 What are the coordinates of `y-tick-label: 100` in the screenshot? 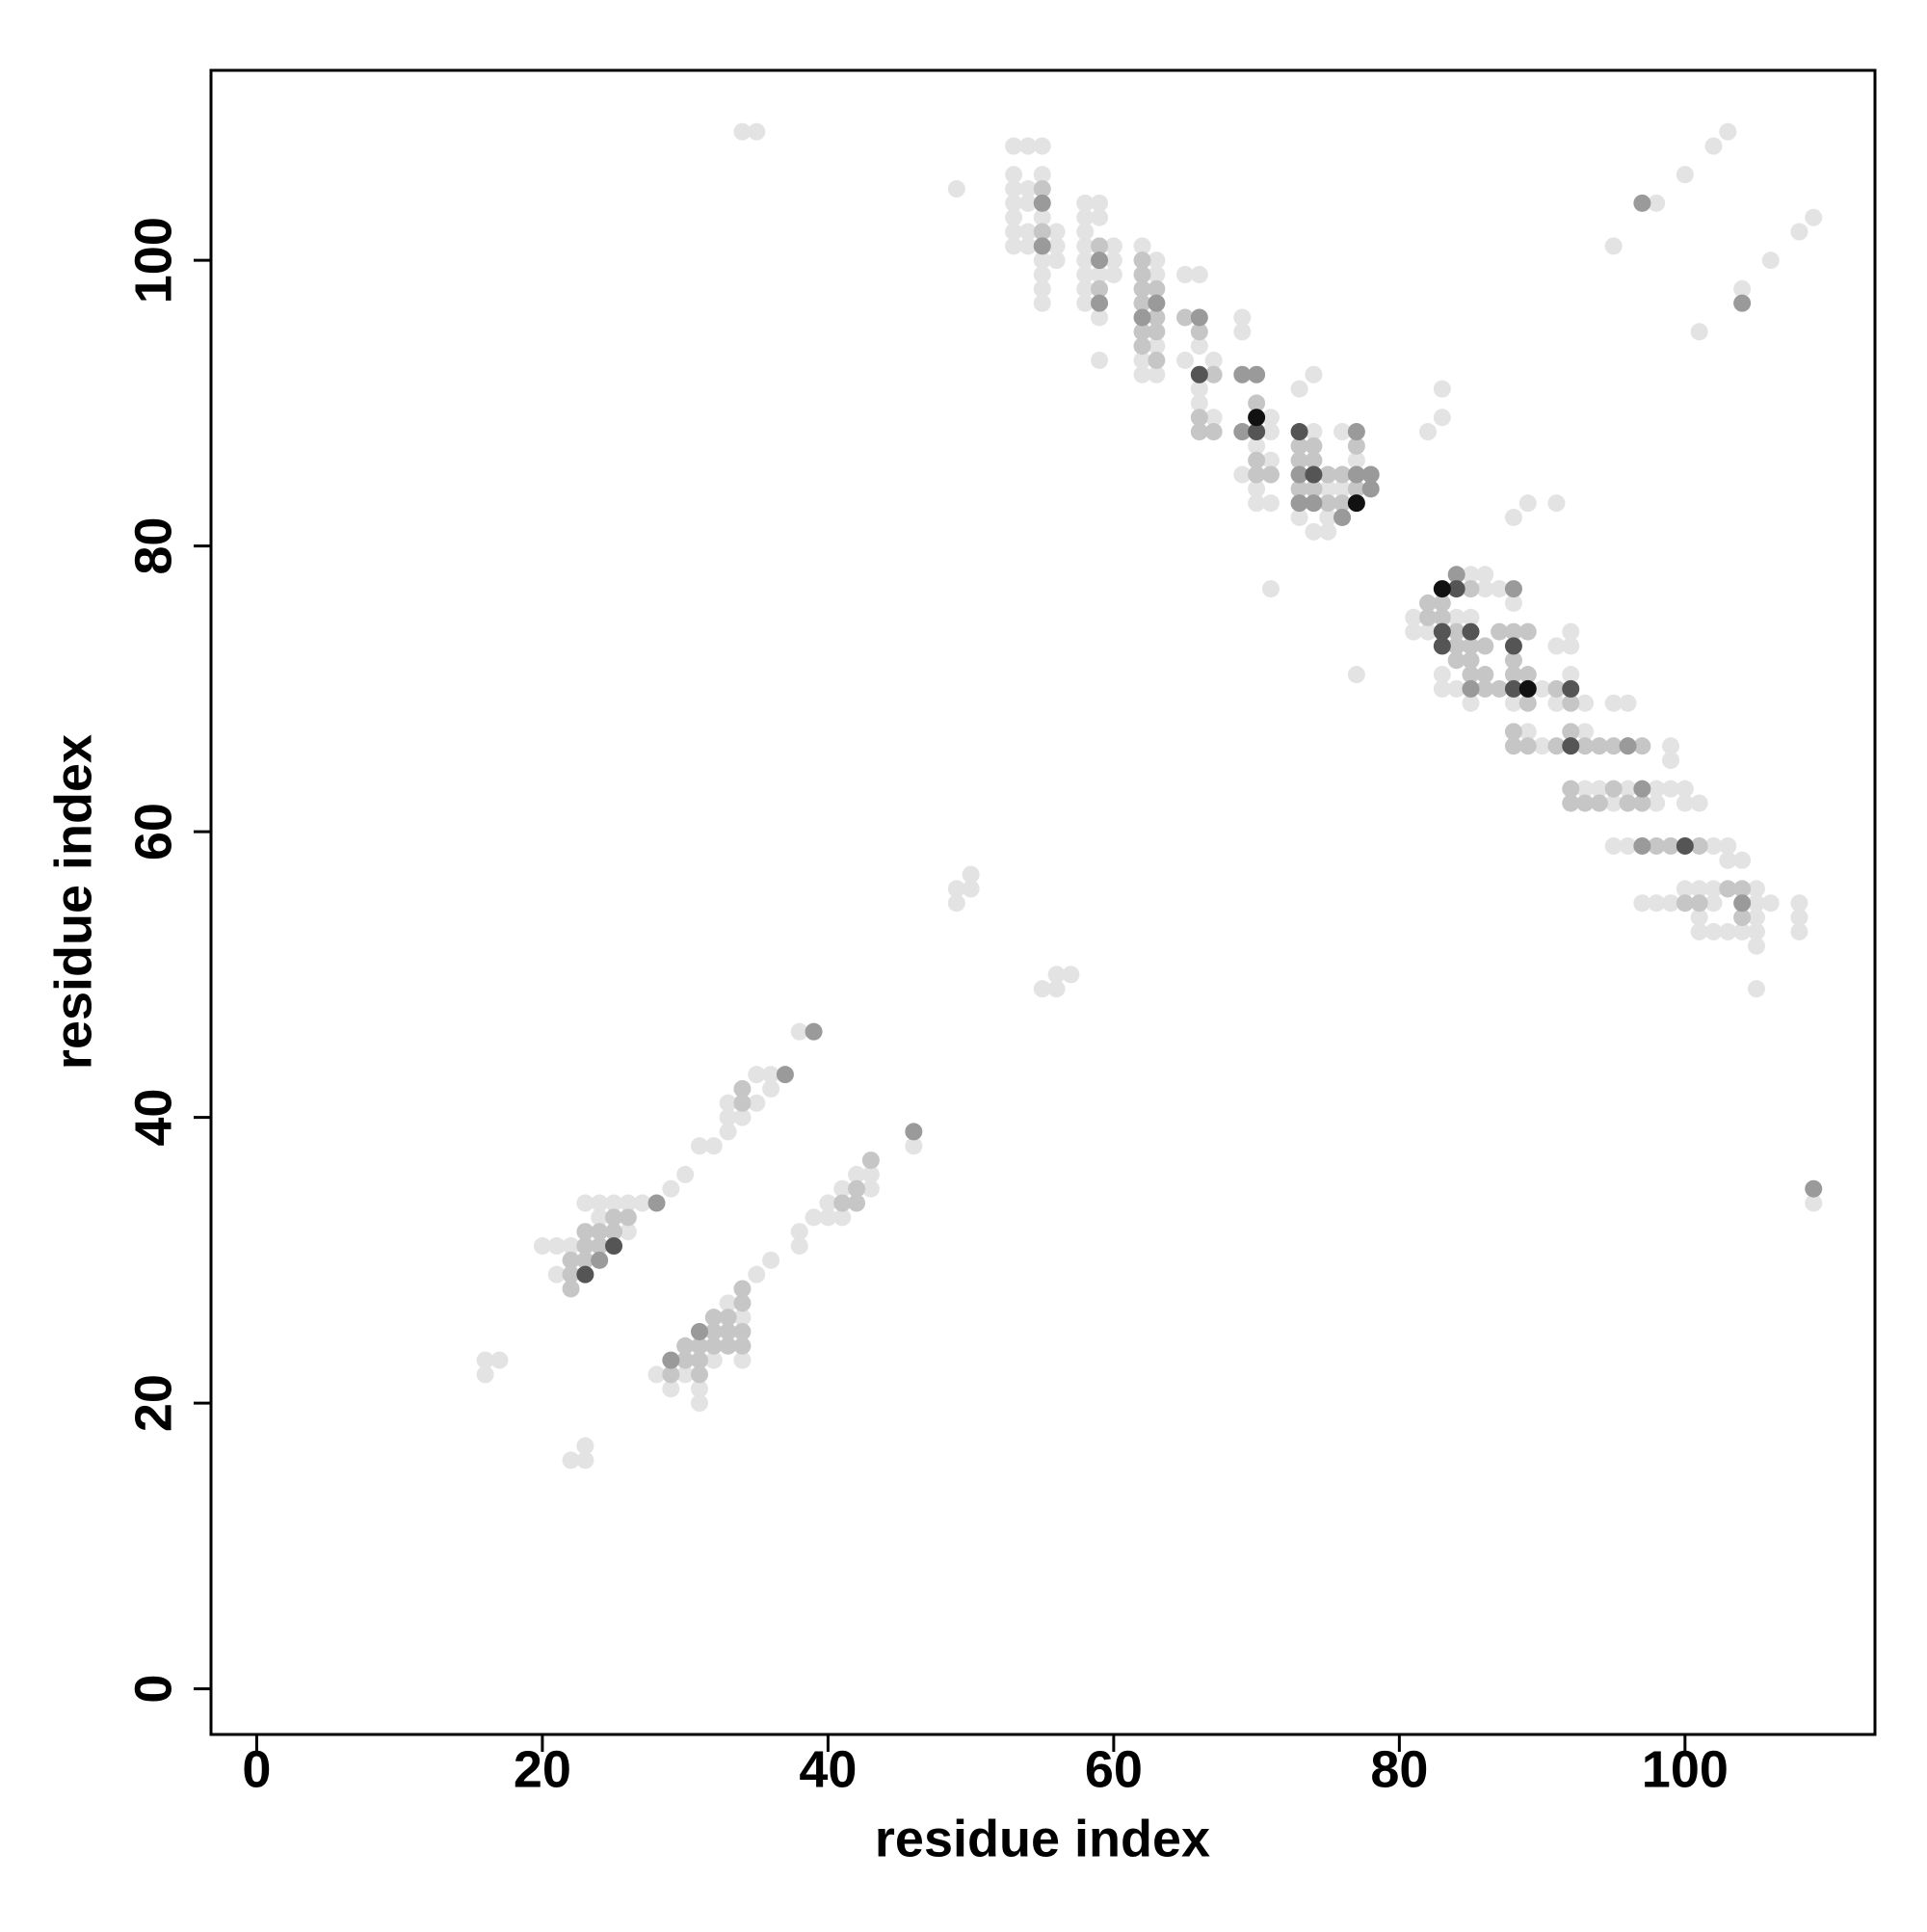 It's located at (153, 260).